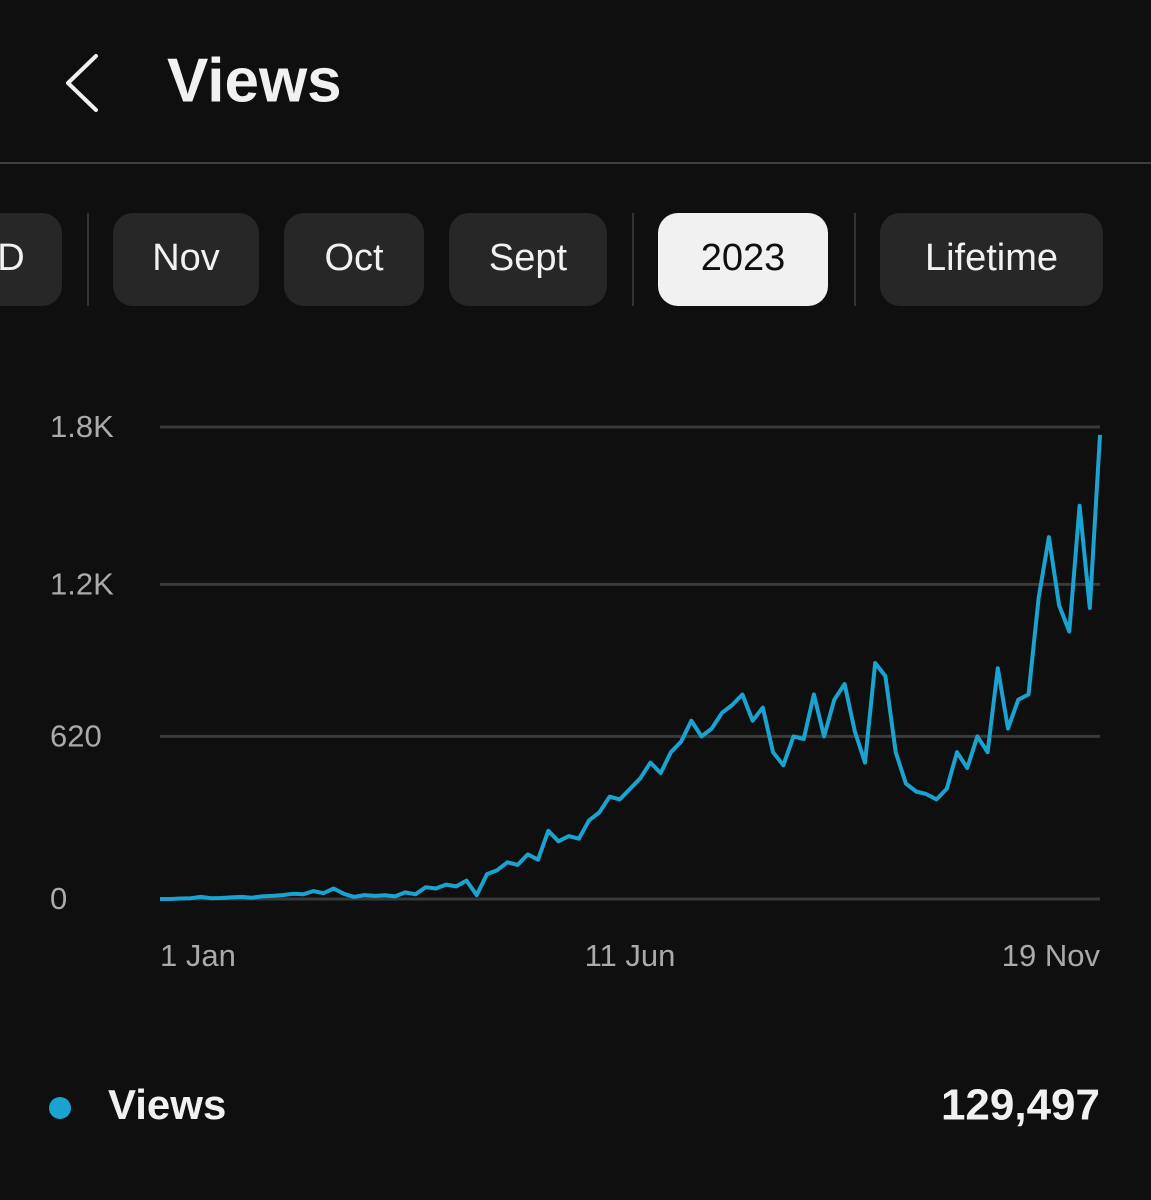 Image resolution: width=1151 pixels, height=1200 pixels. What do you see at coordinates (60, 1108) in the screenshot?
I see `legend-marker` at bounding box center [60, 1108].